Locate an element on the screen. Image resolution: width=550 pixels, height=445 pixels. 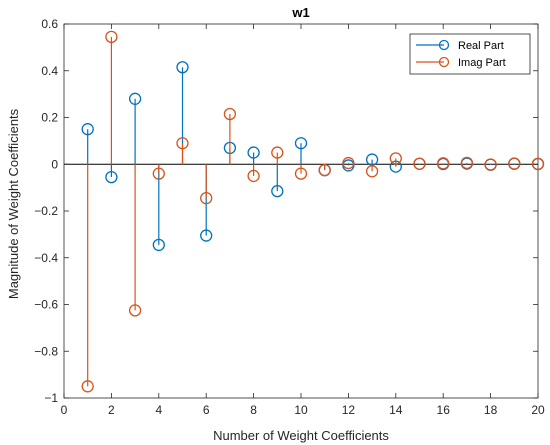
legend-real-part-label: Real Part is located at coordinates (481, 46).